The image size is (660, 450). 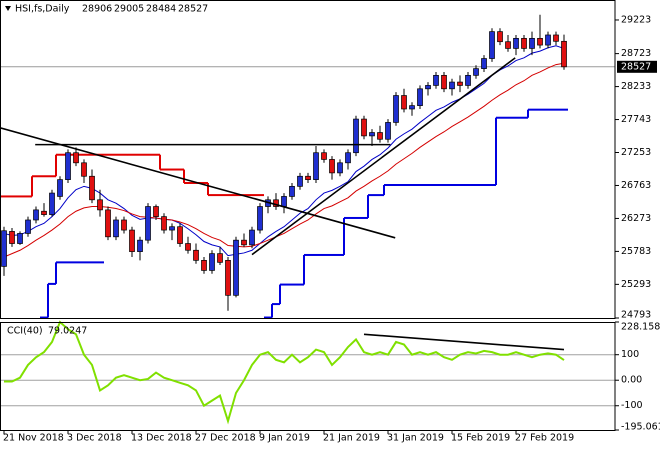 What do you see at coordinates (8, 8) in the screenshot?
I see `menu-arrow` at bounding box center [8, 8].